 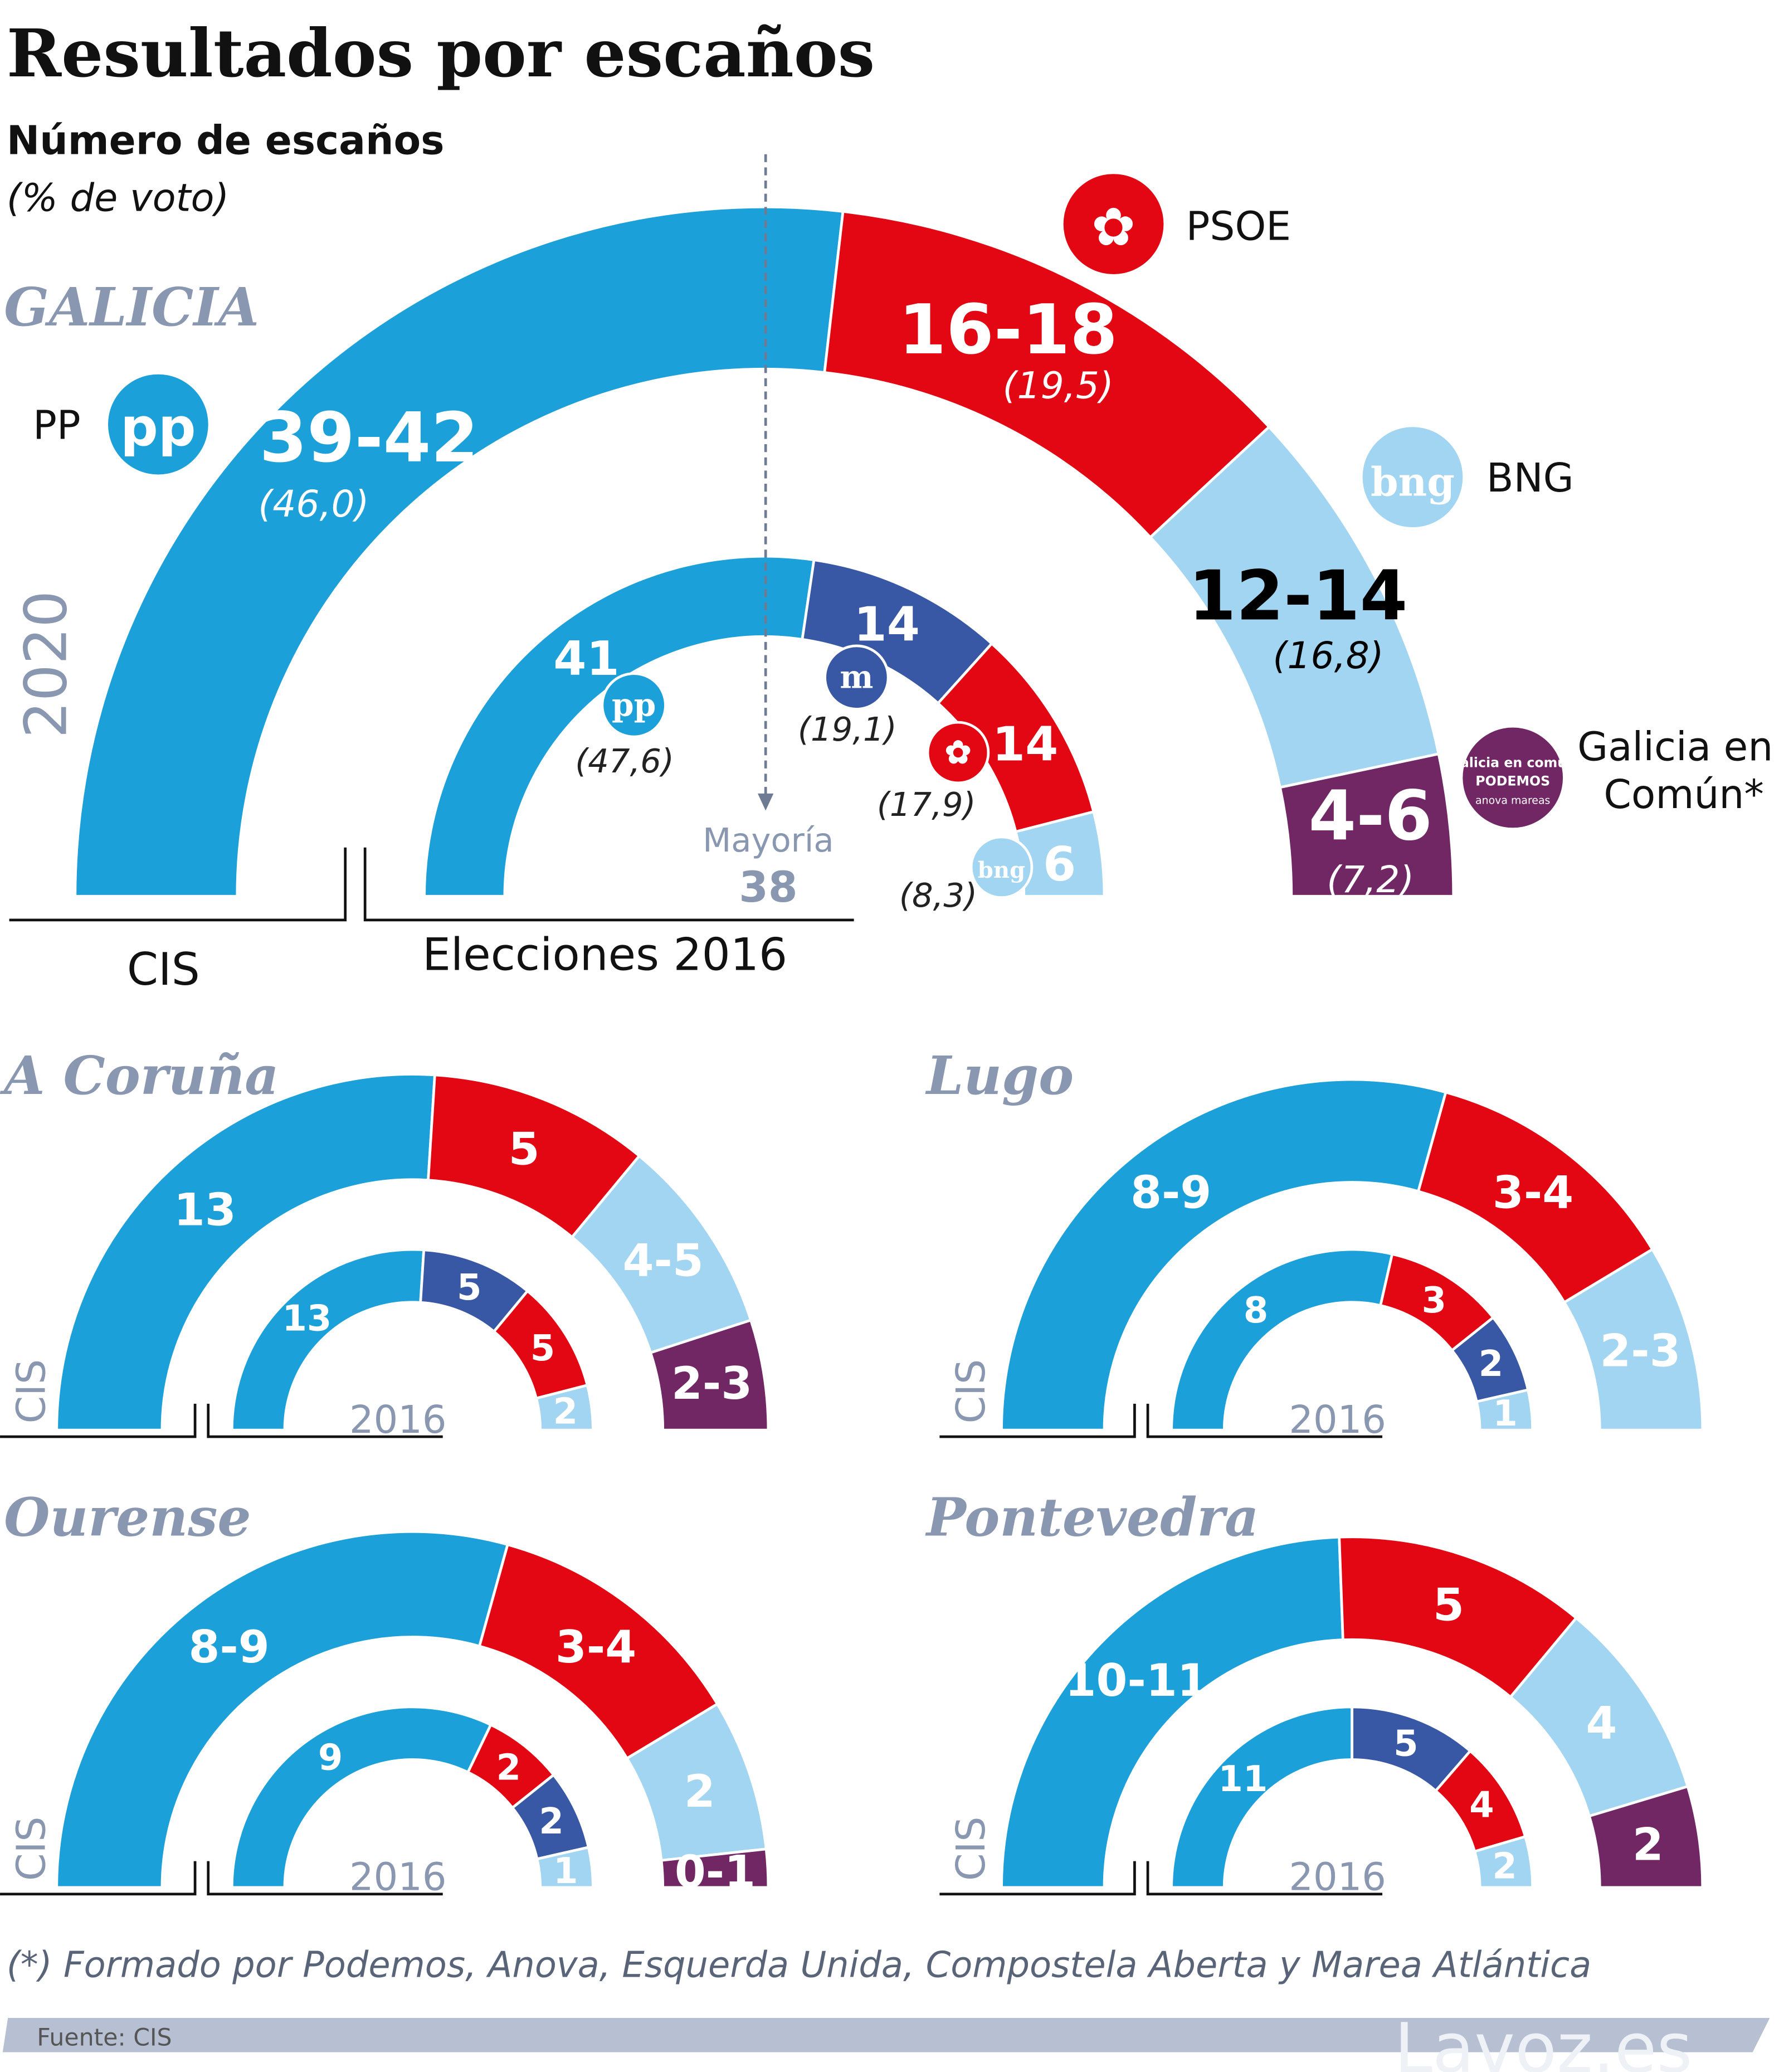 What do you see at coordinates (432, 921) in the screenshot?
I see `galicia-brackets: CIS Elecciones 2016` at bounding box center [432, 921].